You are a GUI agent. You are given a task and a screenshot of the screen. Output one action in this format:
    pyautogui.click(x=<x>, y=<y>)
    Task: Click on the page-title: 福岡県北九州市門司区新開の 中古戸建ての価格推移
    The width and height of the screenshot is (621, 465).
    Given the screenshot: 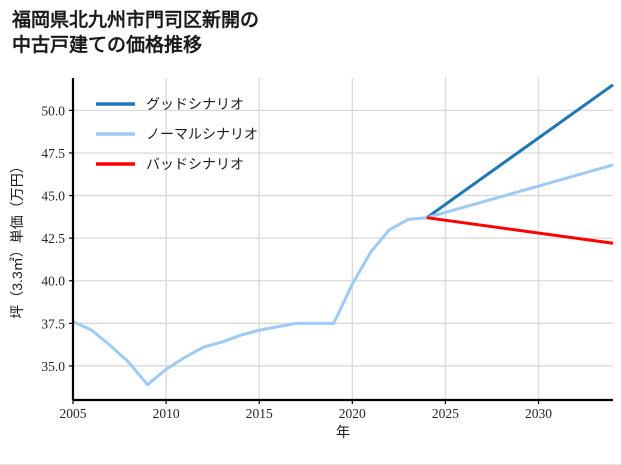 What is the action you would take?
    pyautogui.click(x=136, y=33)
    